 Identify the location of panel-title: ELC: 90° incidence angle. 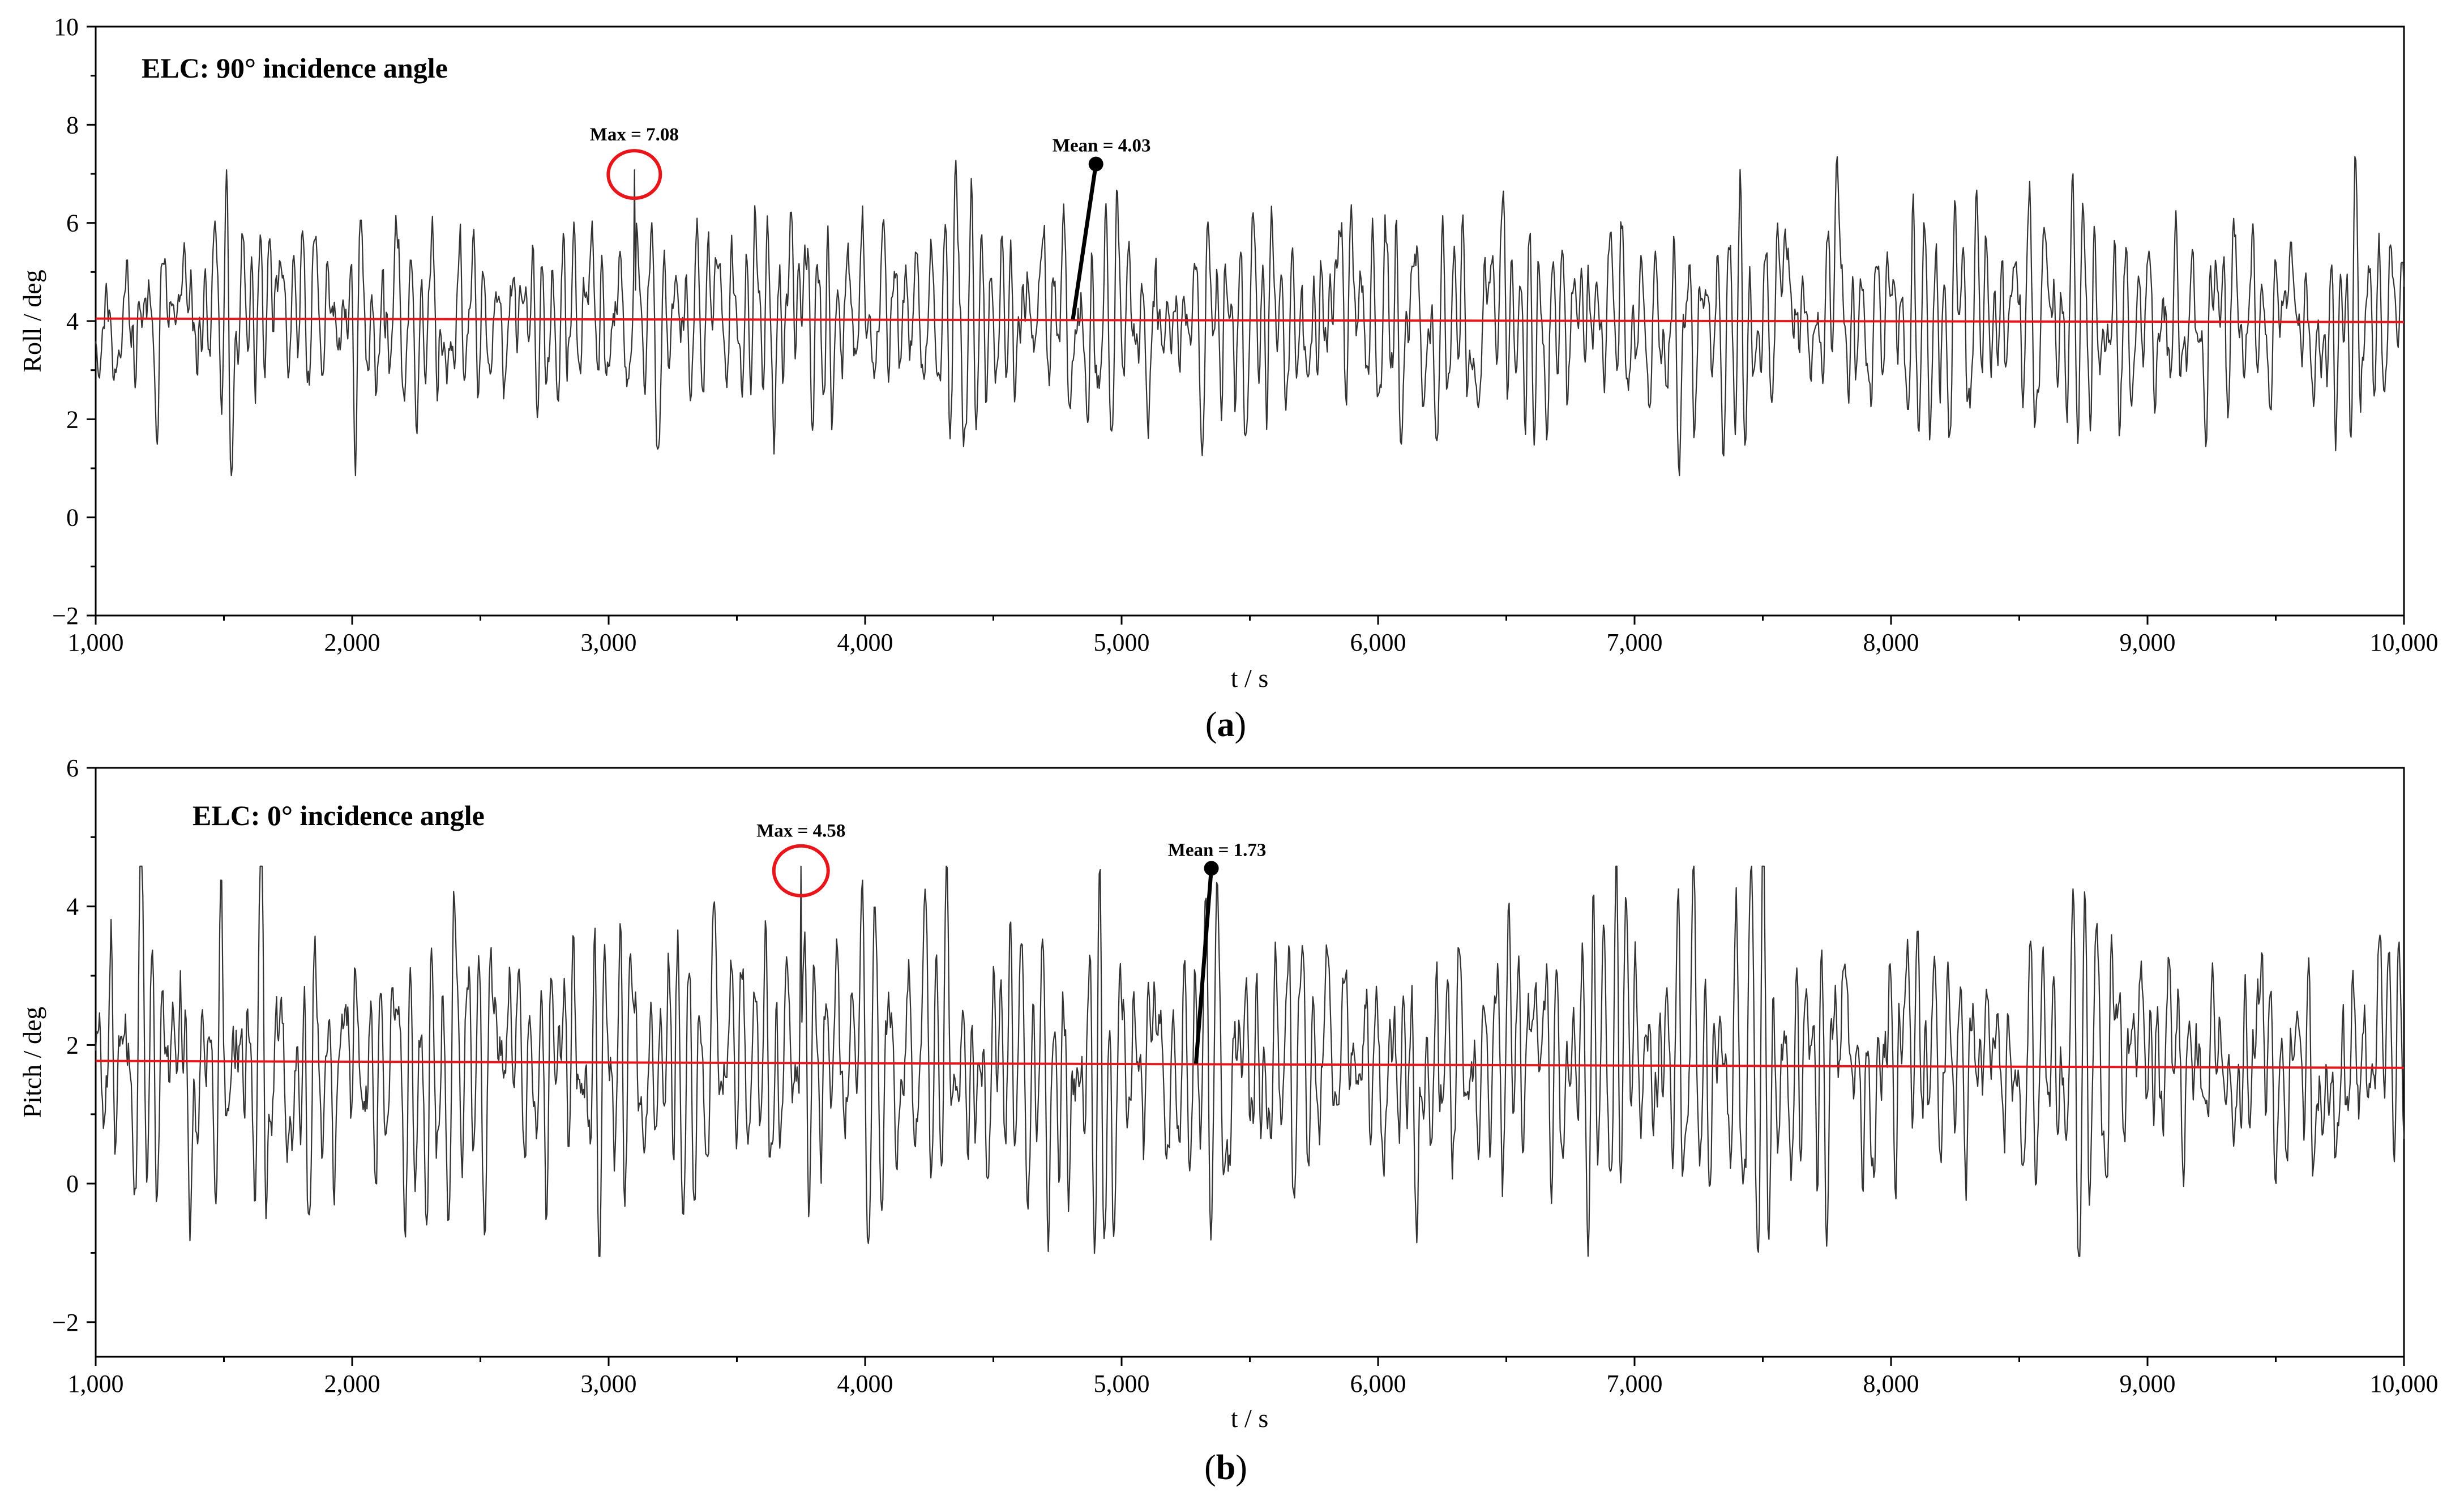
(295, 68).